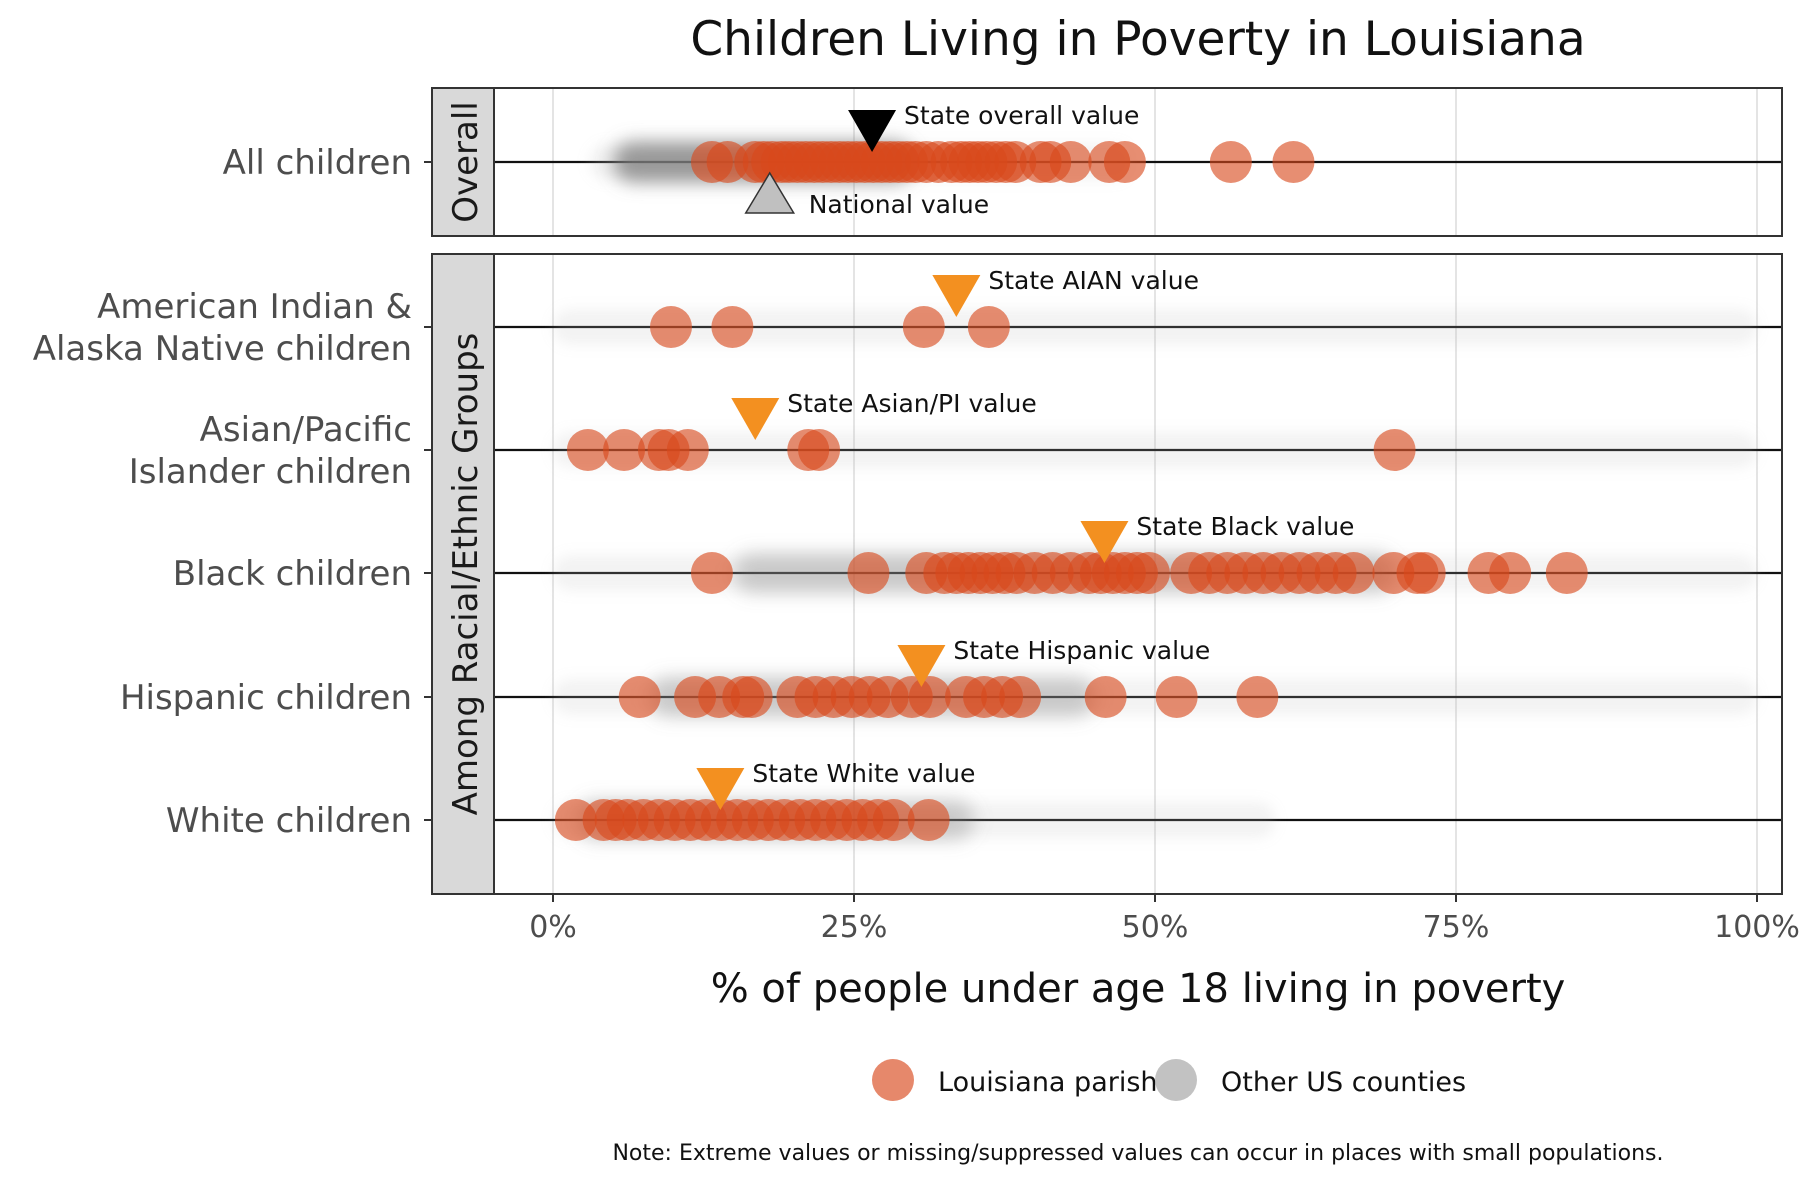 The width and height of the screenshot is (1800, 1185). Describe the element at coordinates (466, 162) in the screenshot. I see `strip-overall-label: Overall` at that location.